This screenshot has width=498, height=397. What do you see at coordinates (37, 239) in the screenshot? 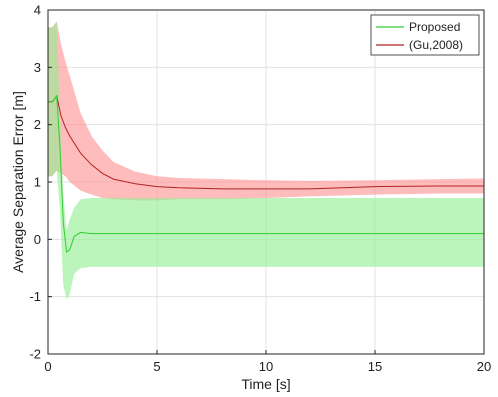
I see `y-tick-label: 0` at bounding box center [37, 239].